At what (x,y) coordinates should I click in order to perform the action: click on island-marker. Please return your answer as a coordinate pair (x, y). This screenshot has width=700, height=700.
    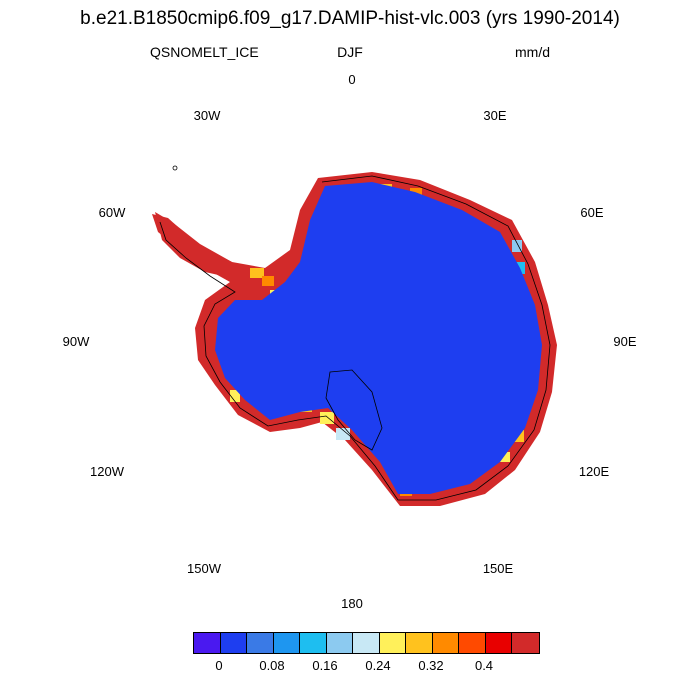
    Looking at the image, I should click on (175, 168).